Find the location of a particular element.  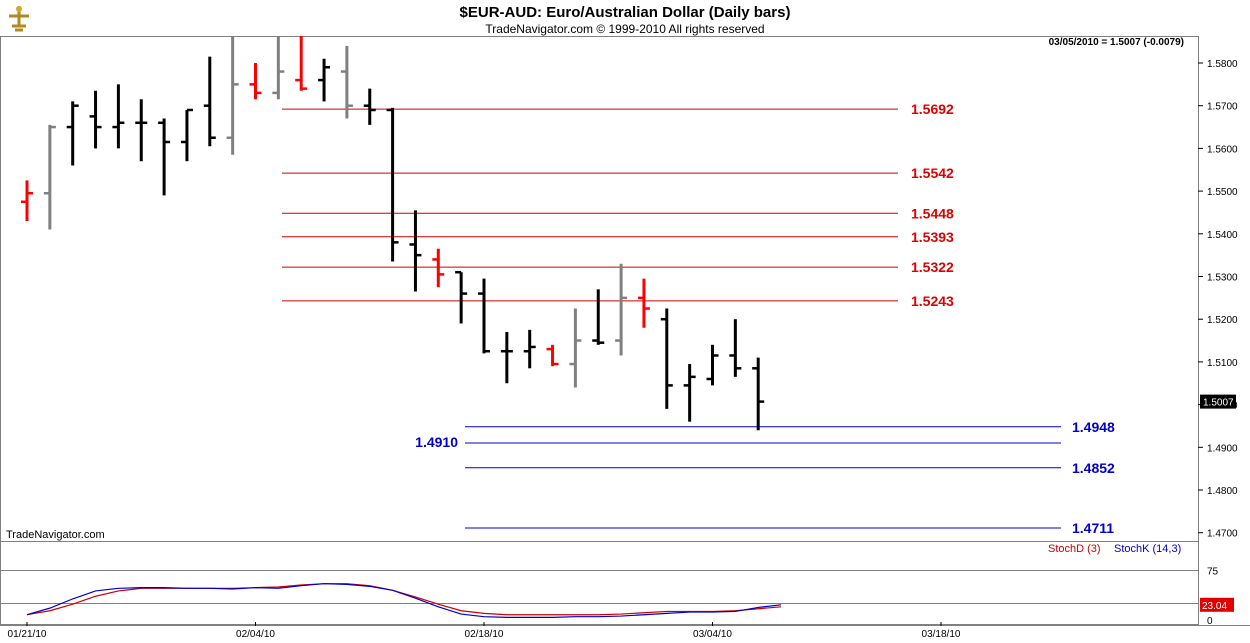

target-level-label: 1.4948 is located at coordinates (1093, 427).